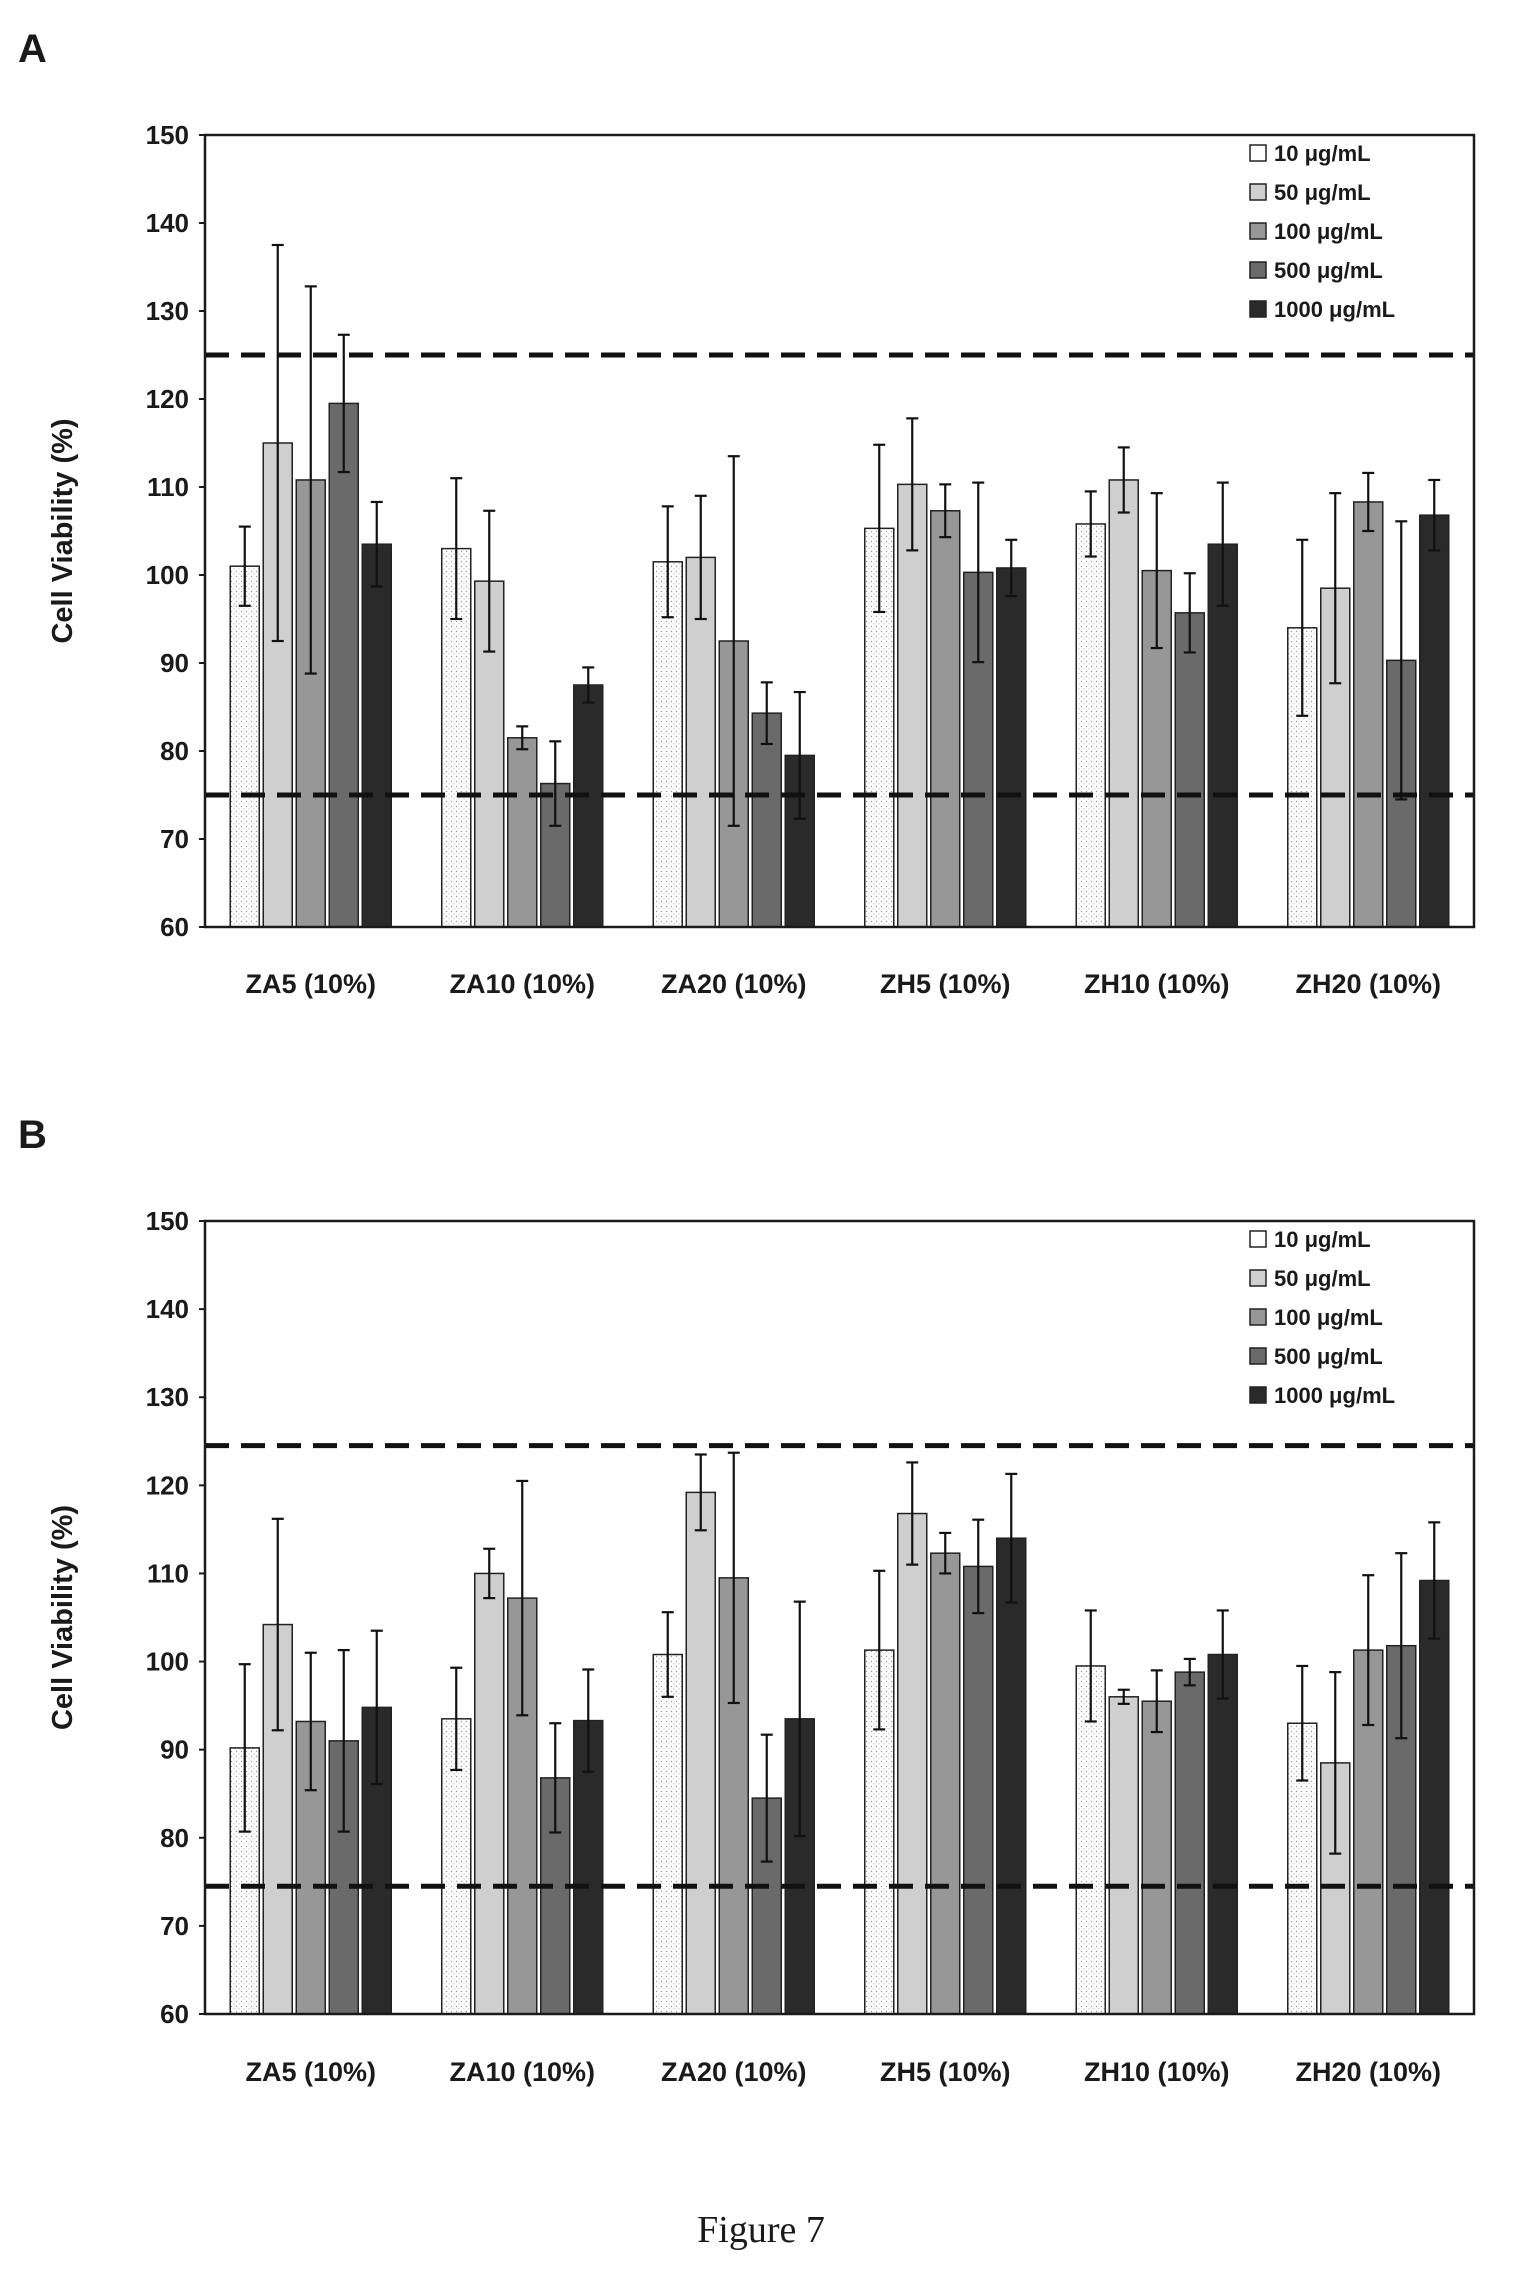 The width and height of the screenshot is (1523, 2294). I want to click on figure-caption: Figure 7, so click(761, 2230).